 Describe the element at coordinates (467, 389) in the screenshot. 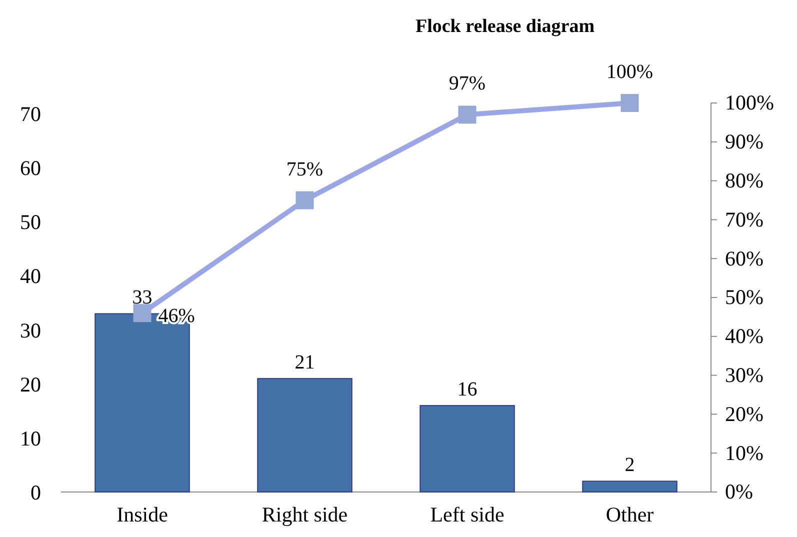

I see `data-label: 16` at that location.